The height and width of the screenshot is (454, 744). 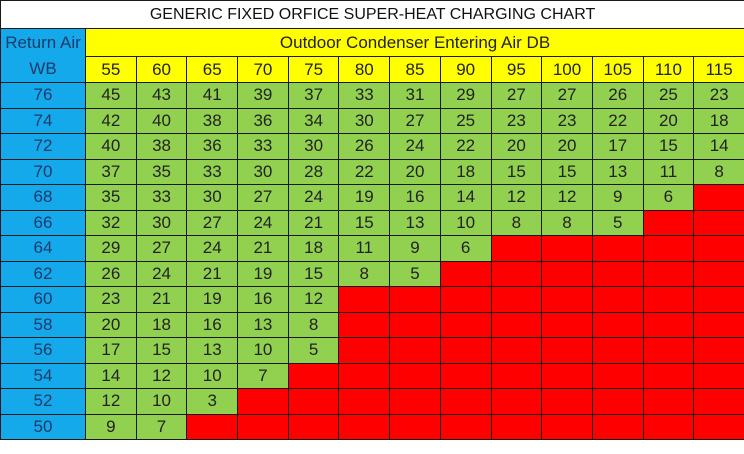 I want to click on column-tick-65: 65, so click(x=212, y=69).